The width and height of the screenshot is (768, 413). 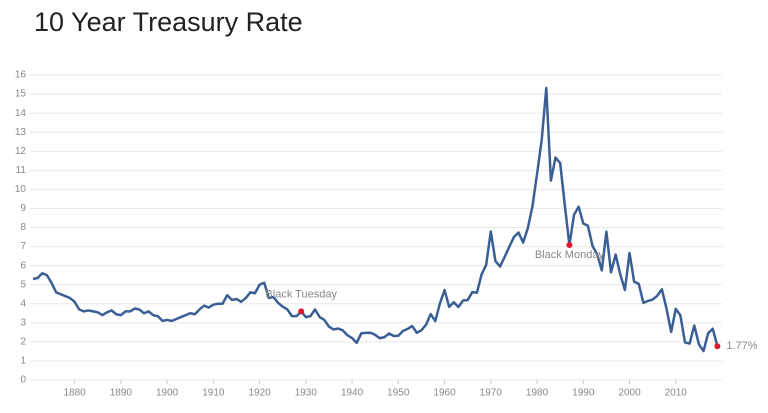 What do you see at coordinates (23, 380) in the screenshot?
I see `y-tick-label: 0` at bounding box center [23, 380].